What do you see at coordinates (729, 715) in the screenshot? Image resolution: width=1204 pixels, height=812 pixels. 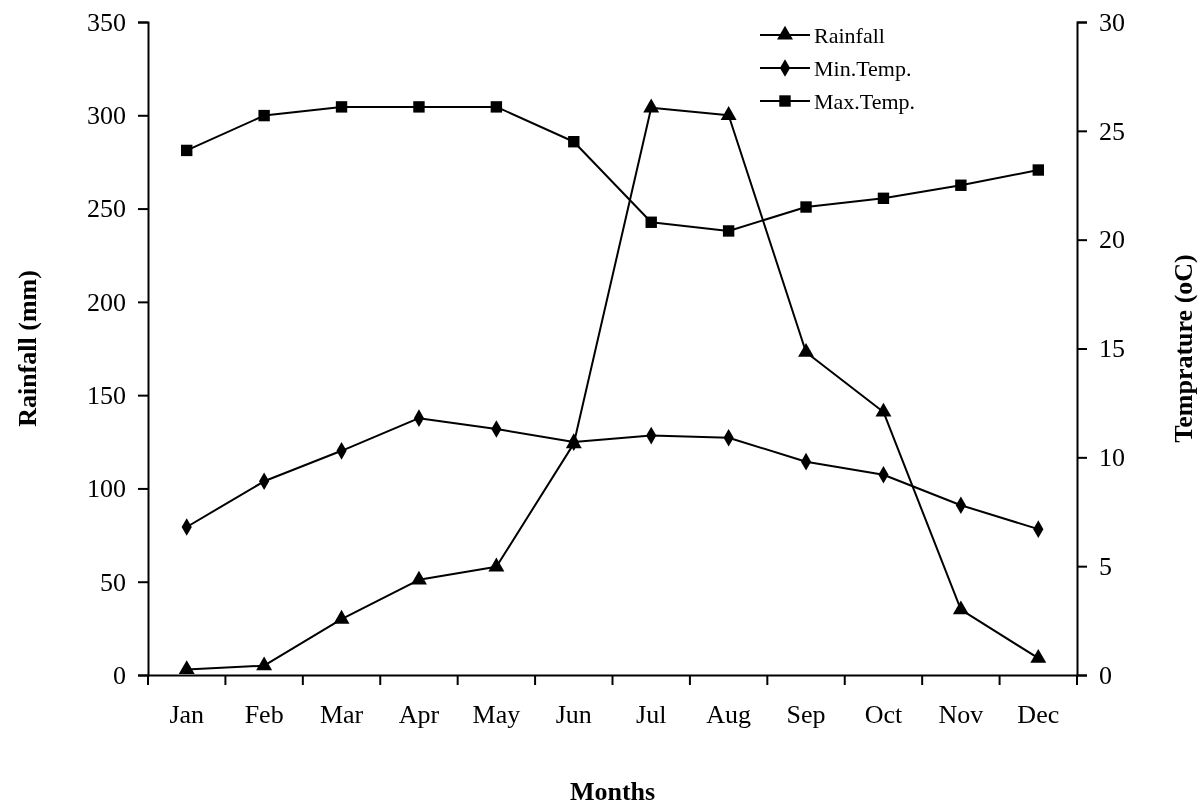 I see `x-tick-label: Aug` at bounding box center [729, 715].